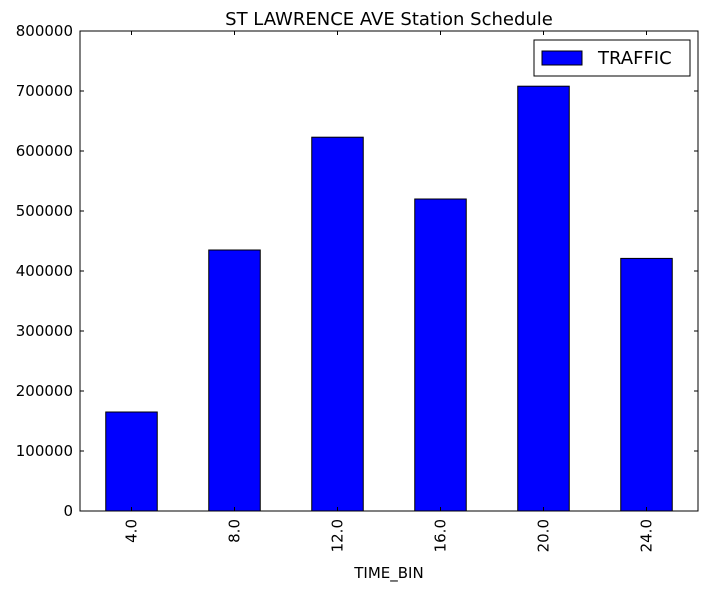 The height and width of the screenshot is (589, 709). Describe the element at coordinates (337, 324) in the screenshot. I see `bar-12.0` at that location.